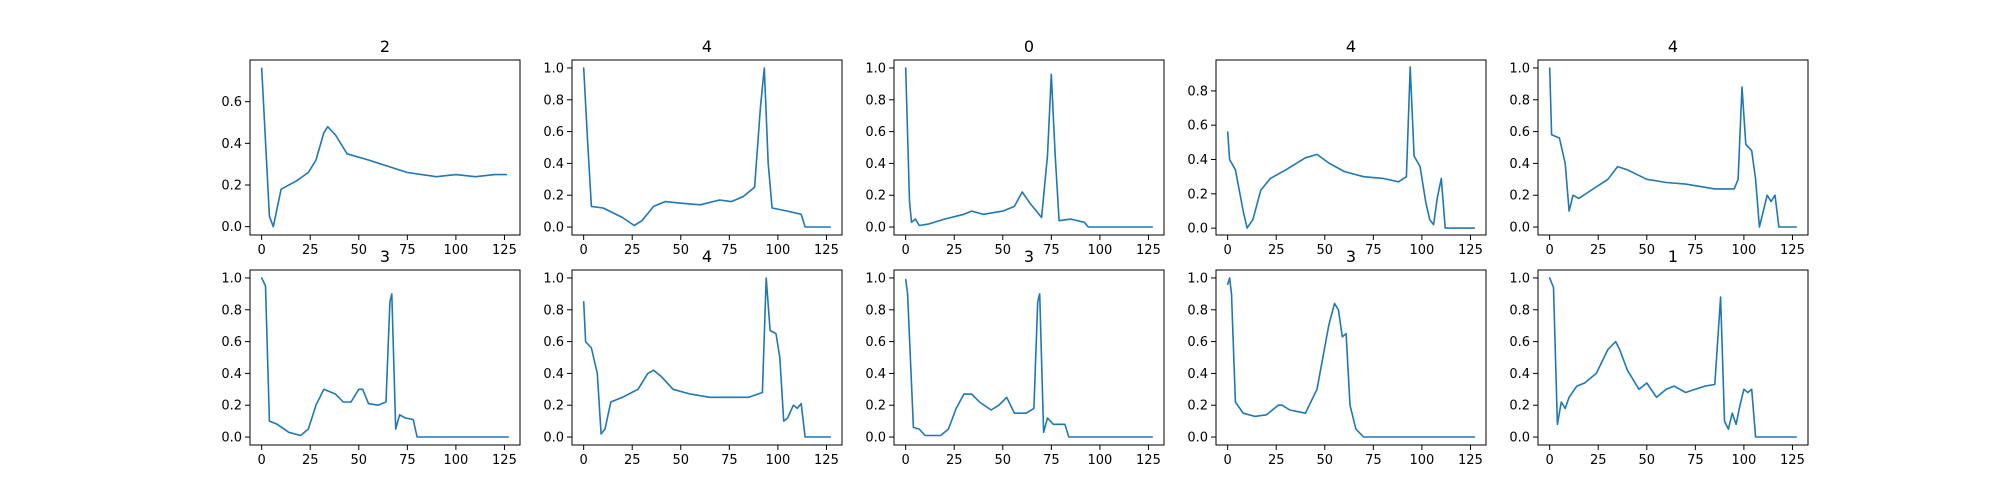  I want to click on subplot-2: 4 0 25 50 75 100 125 0.0 0.2 0.4 0.6 0.8 1.0, so click(693, 147).